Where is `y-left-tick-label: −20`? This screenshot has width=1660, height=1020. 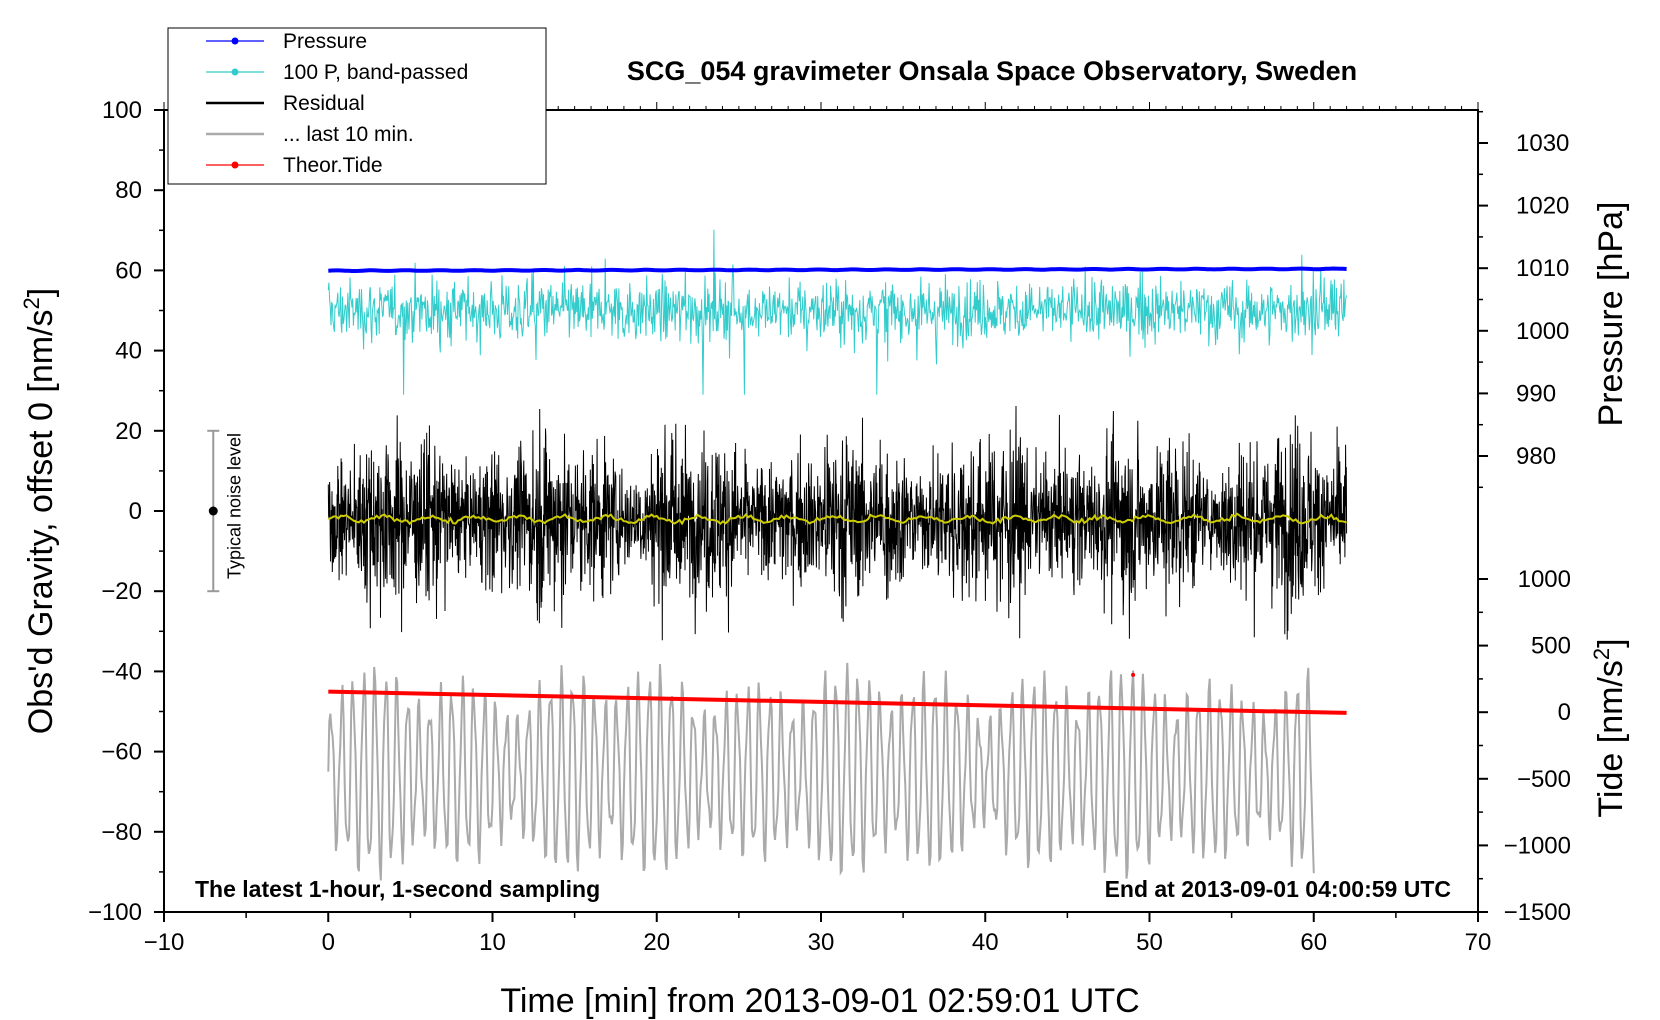
y-left-tick-label: −20 is located at coordinates (121, 591).